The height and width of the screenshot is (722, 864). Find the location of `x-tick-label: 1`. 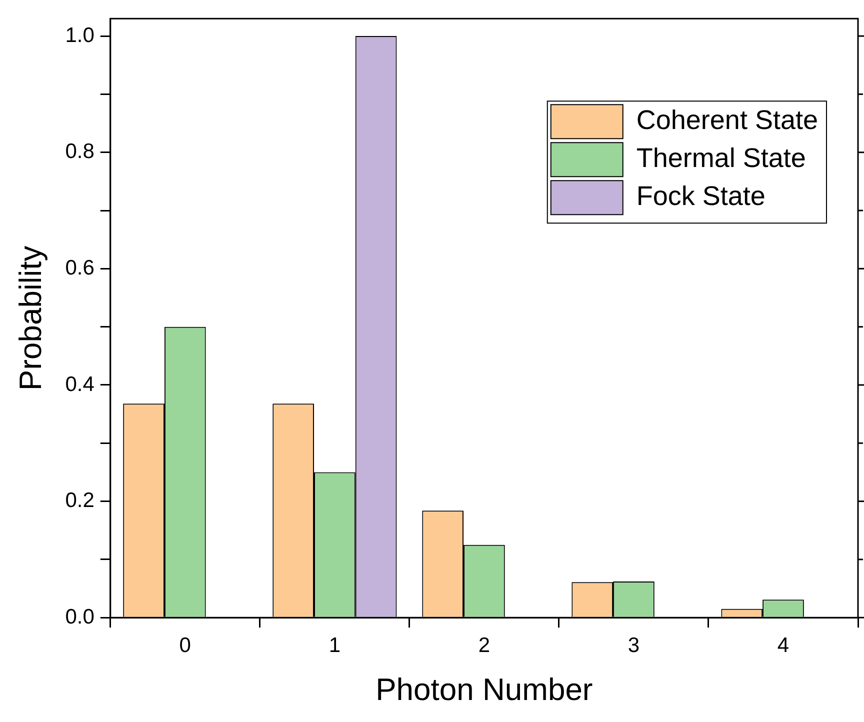

x-tick-label: 1 is located at coordinates (334, 645).